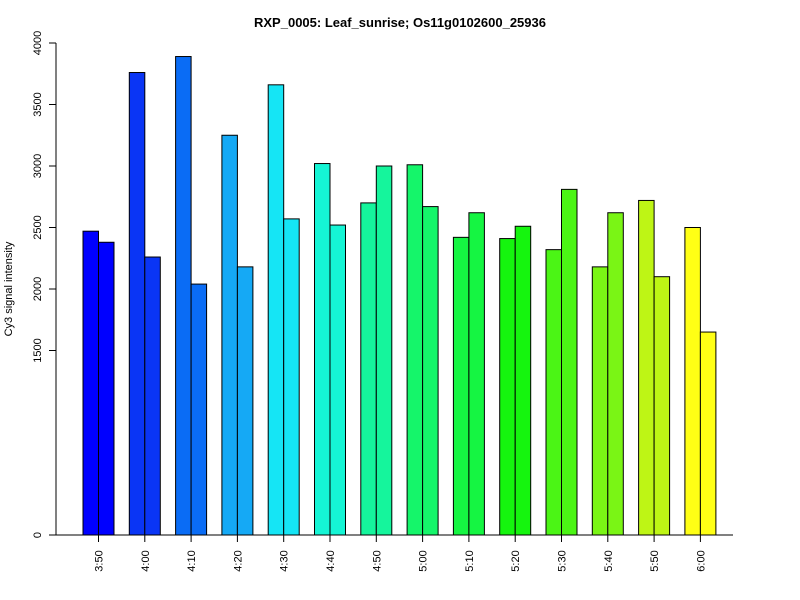  Describe the element at coordinates (563, 560) in the screenshot. I see `x-tick-label: 5:30` at that location.